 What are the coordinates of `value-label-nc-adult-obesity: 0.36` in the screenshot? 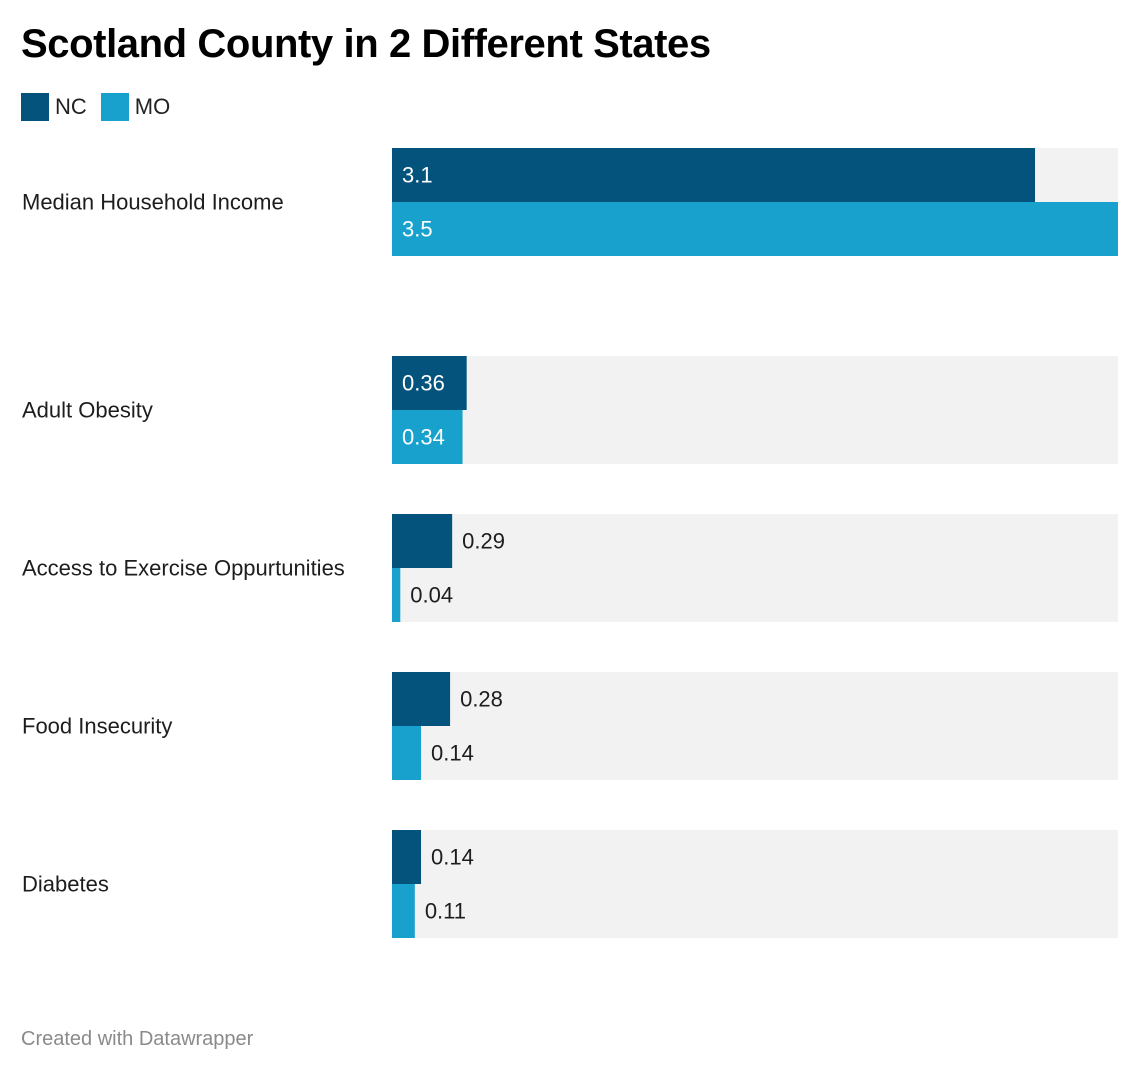 It's located at (423, 383).